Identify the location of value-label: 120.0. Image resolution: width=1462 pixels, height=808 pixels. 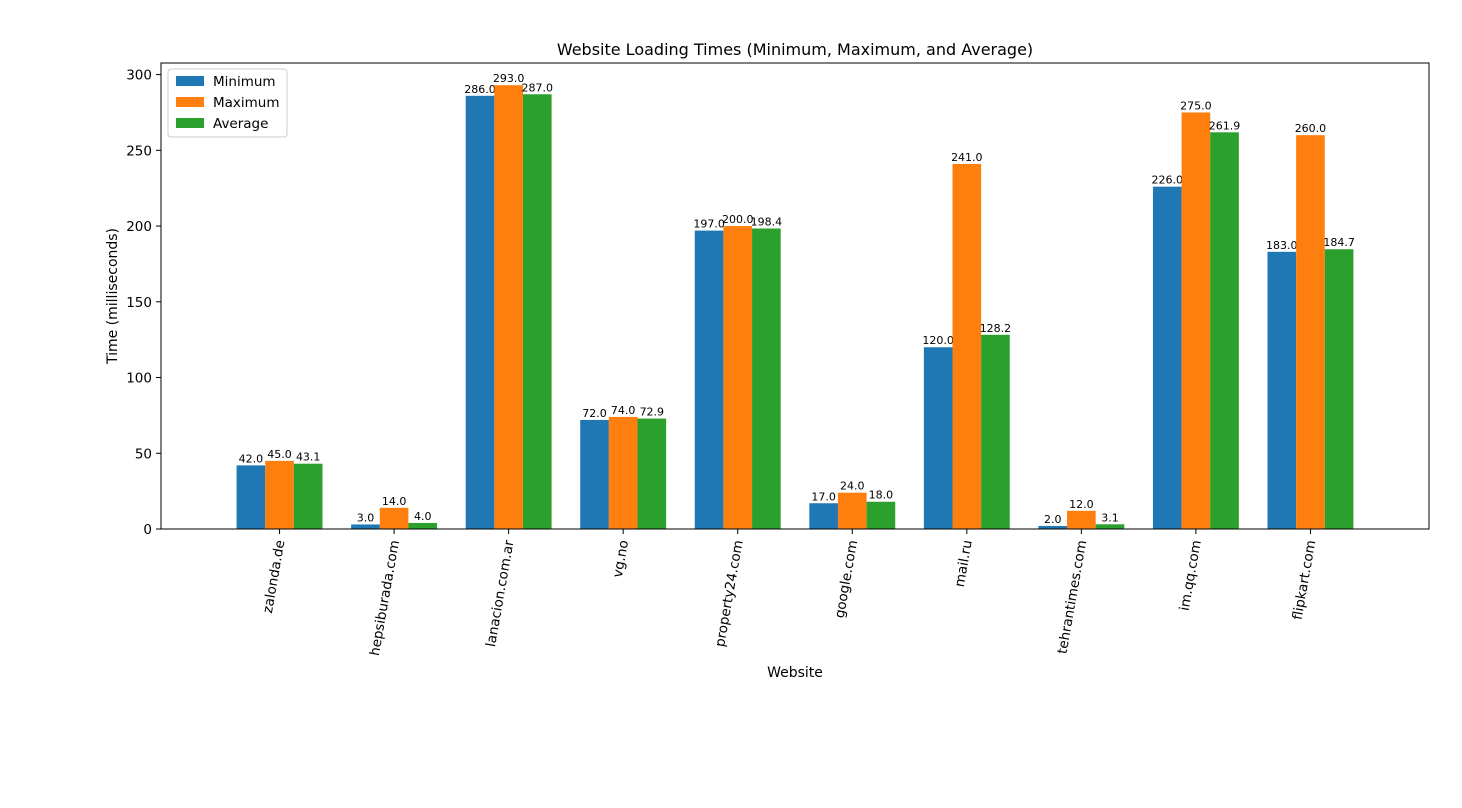
(938, 340).